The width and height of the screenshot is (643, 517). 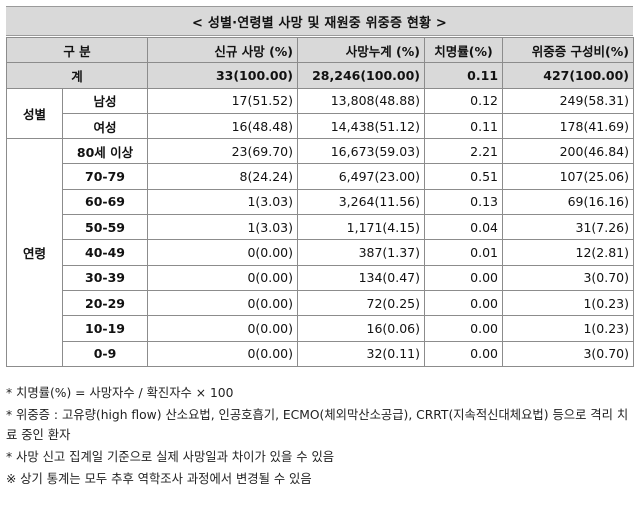 What do you see at coordinates (105, 252) in the screenshot?
I see `row-label: 40-49` at bounding box center [105, 252].